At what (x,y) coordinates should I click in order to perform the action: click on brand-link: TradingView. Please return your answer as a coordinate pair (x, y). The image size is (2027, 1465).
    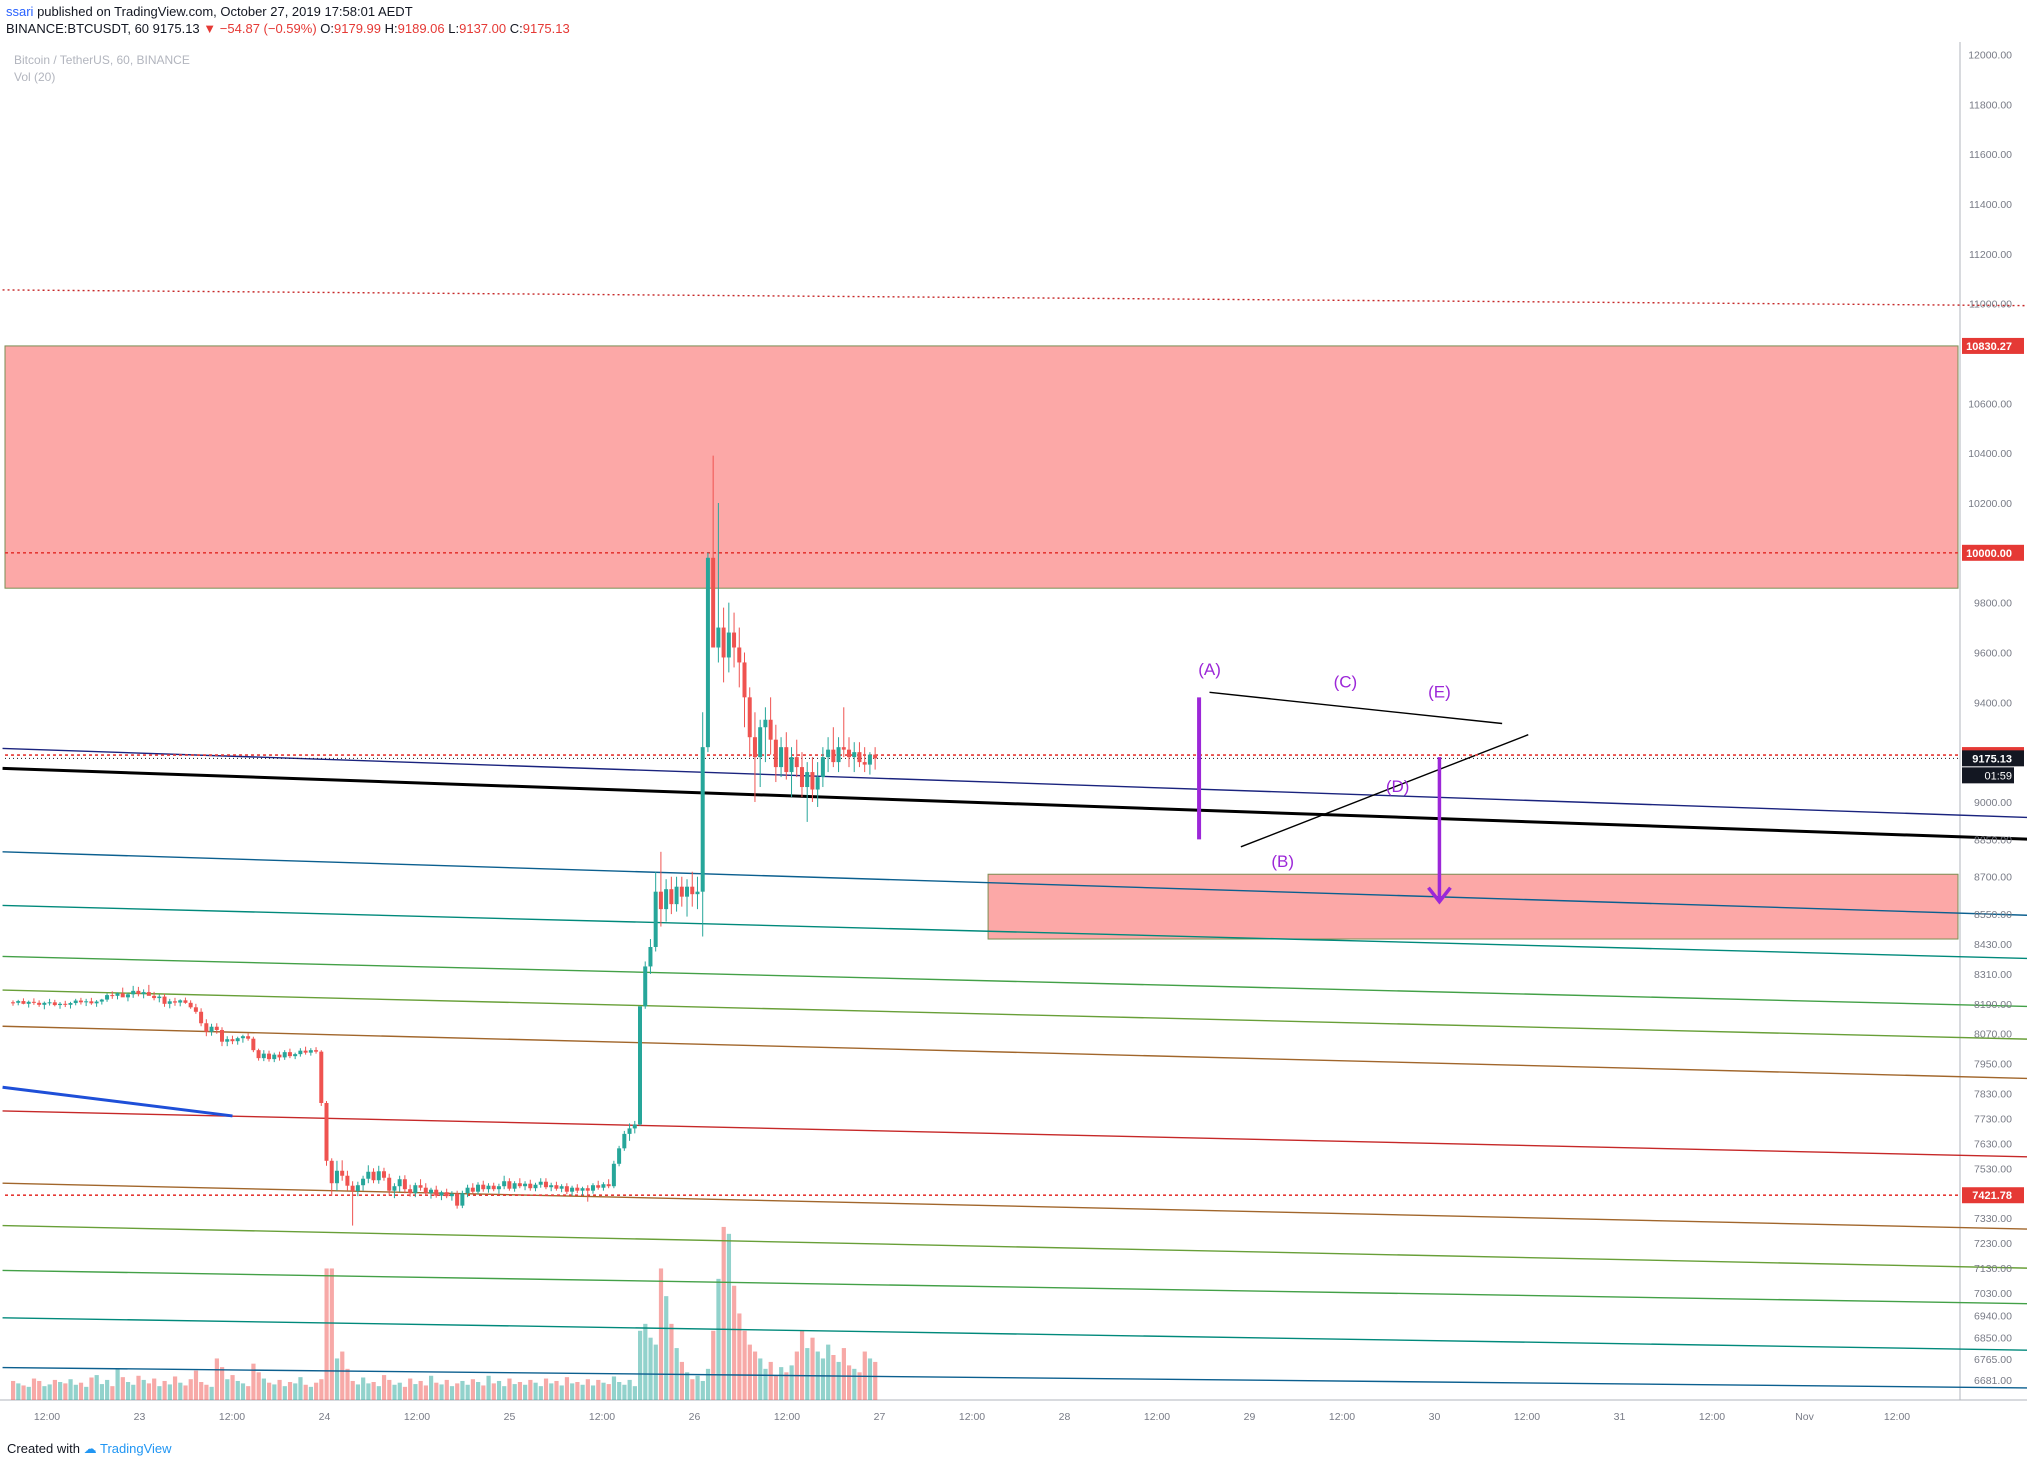
    Looking at the image, I should click on (136, 1448).